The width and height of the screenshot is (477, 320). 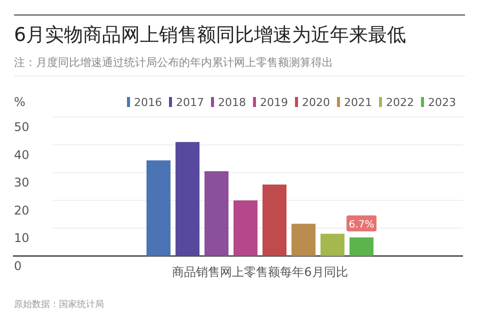 I want to click on y-tick-label: 20, so click(x=22, y=210).